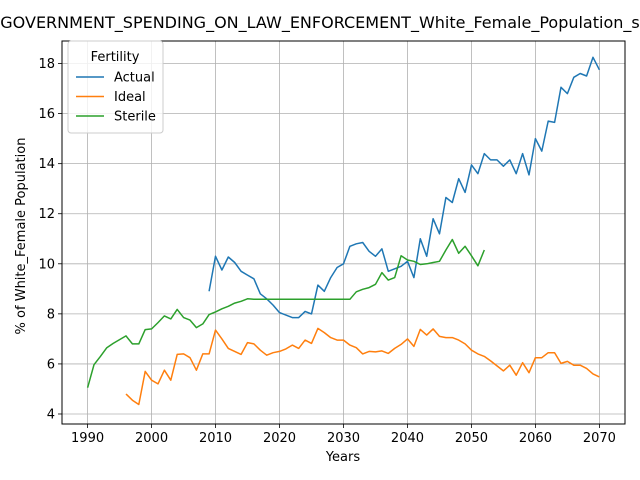 The image size is (640, 480). Describe the element at coordinates (599, 438) in the screenshot. I see `x-tick-label: 2070` at that location.